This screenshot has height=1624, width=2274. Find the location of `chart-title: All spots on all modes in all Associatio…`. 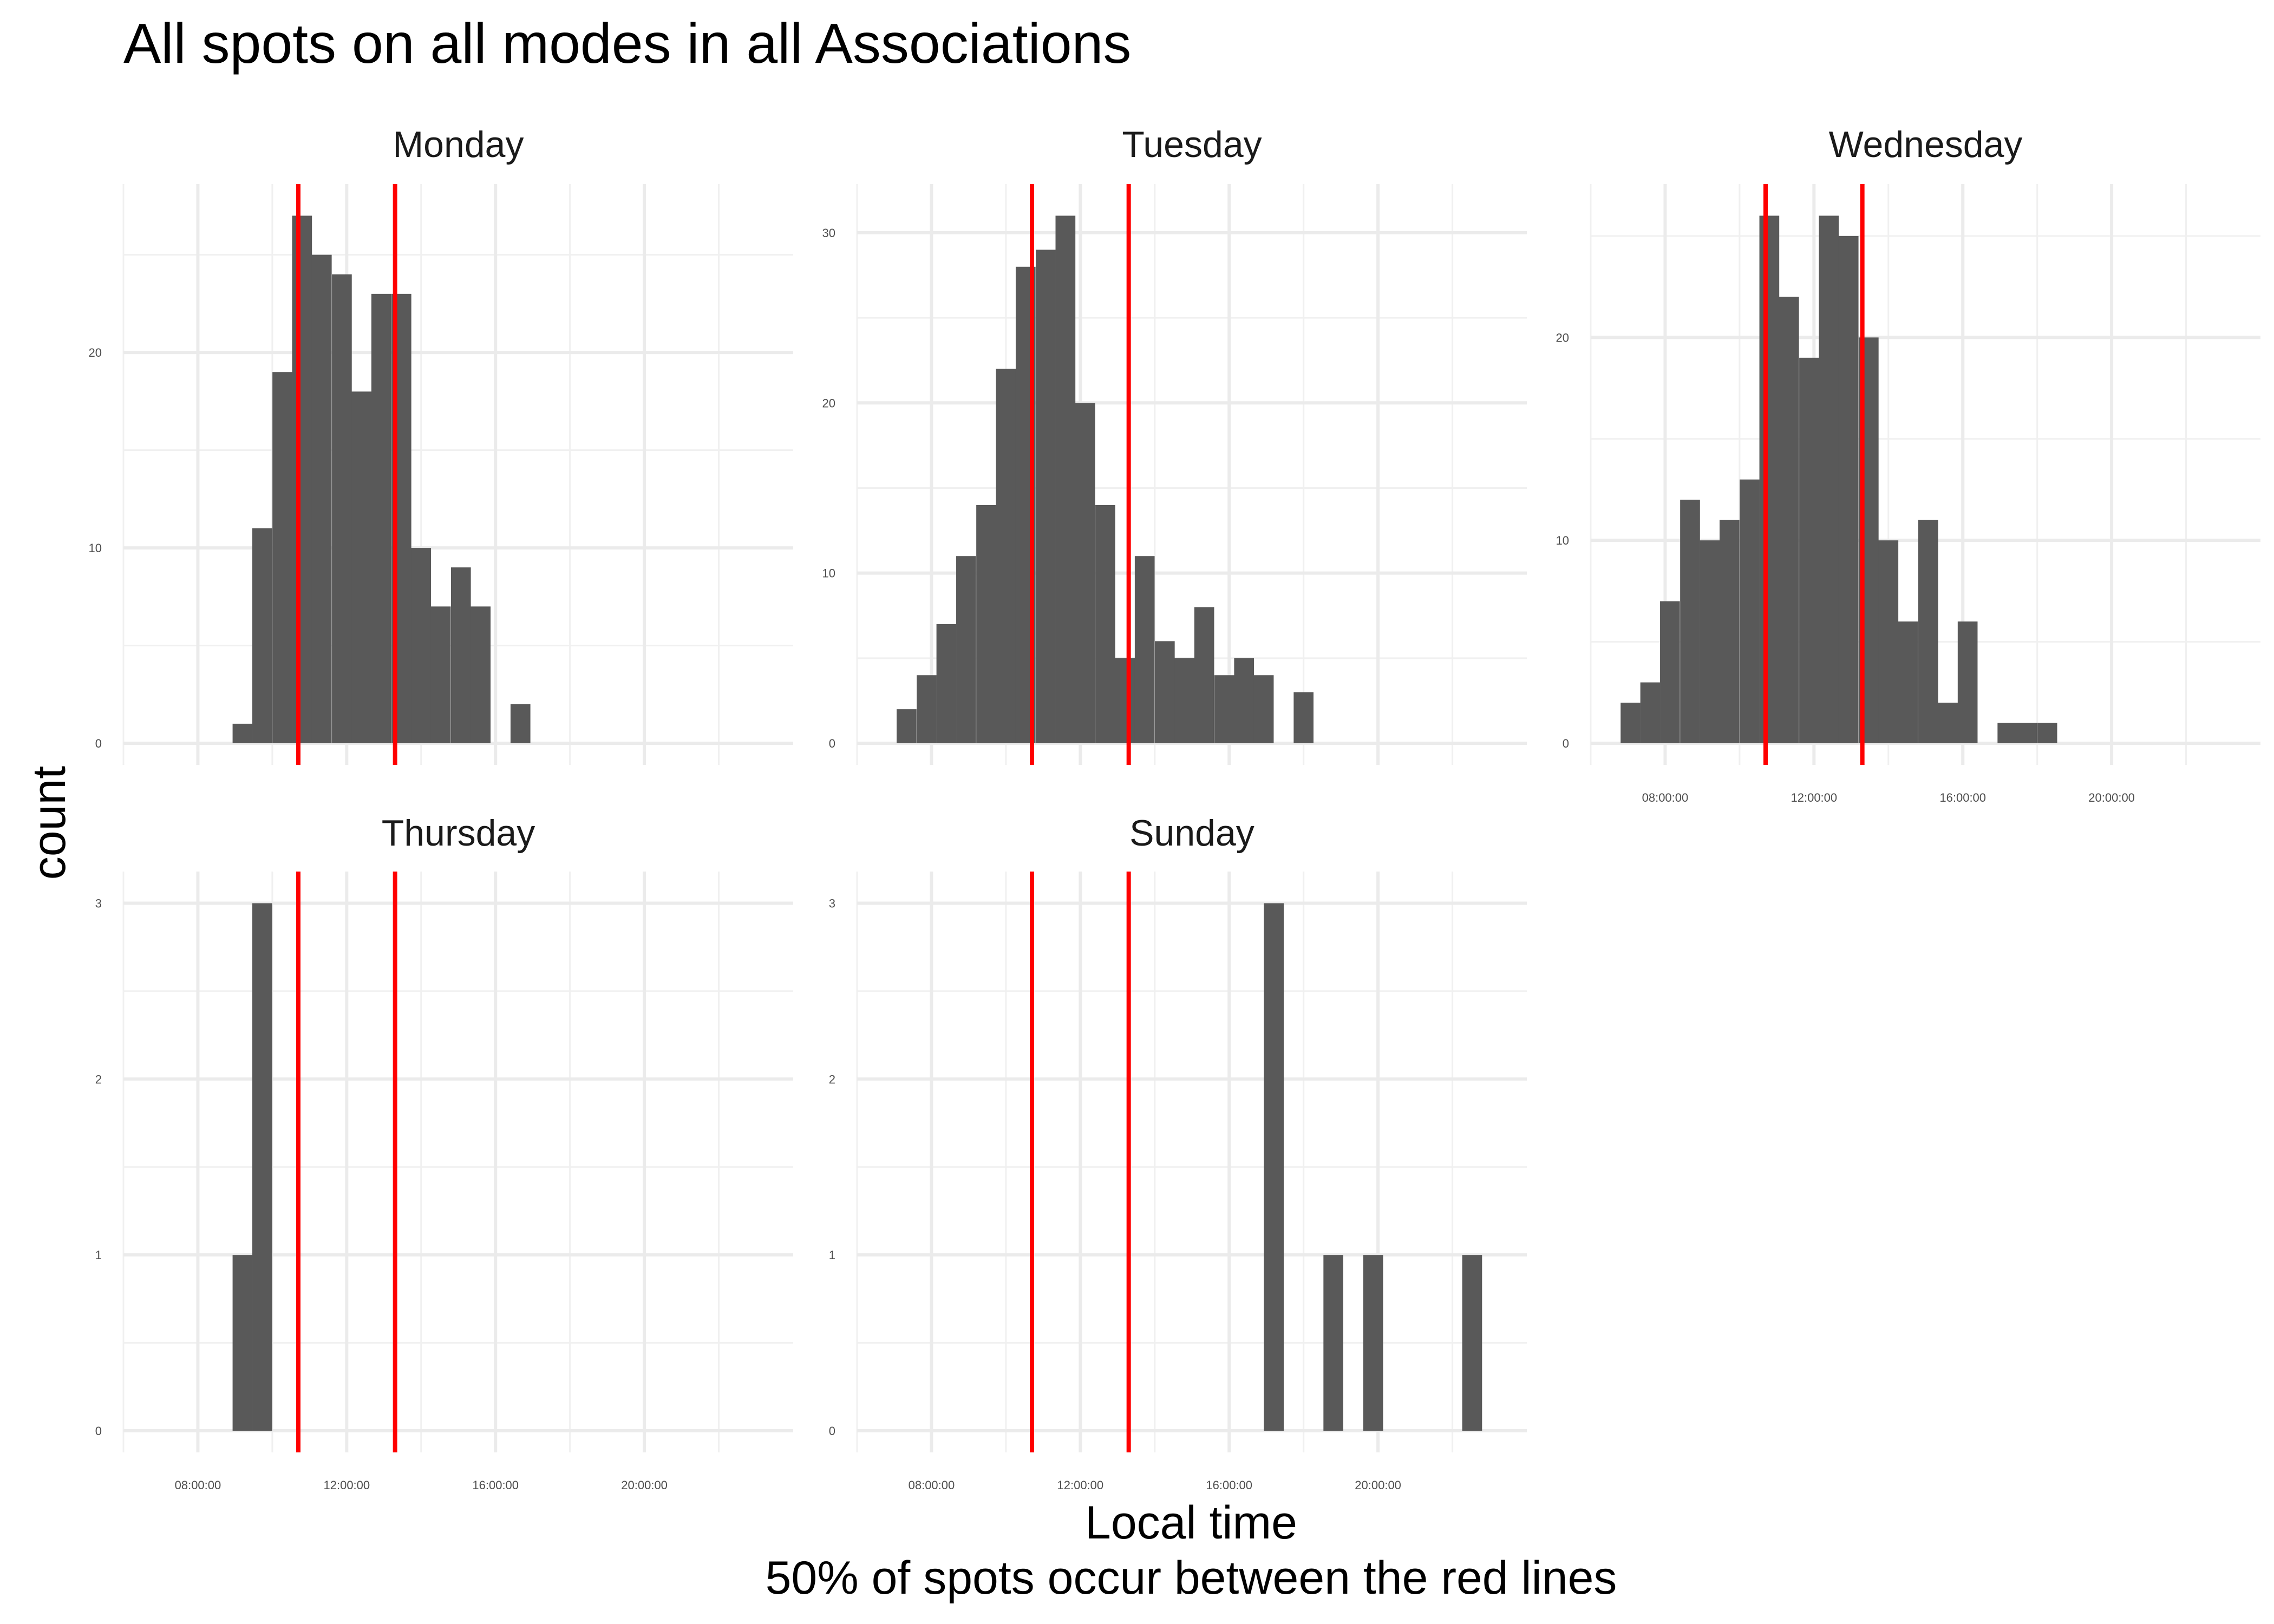

chart-title: All spots on all modes in all Associatio… is located at coordinates (627, 43).